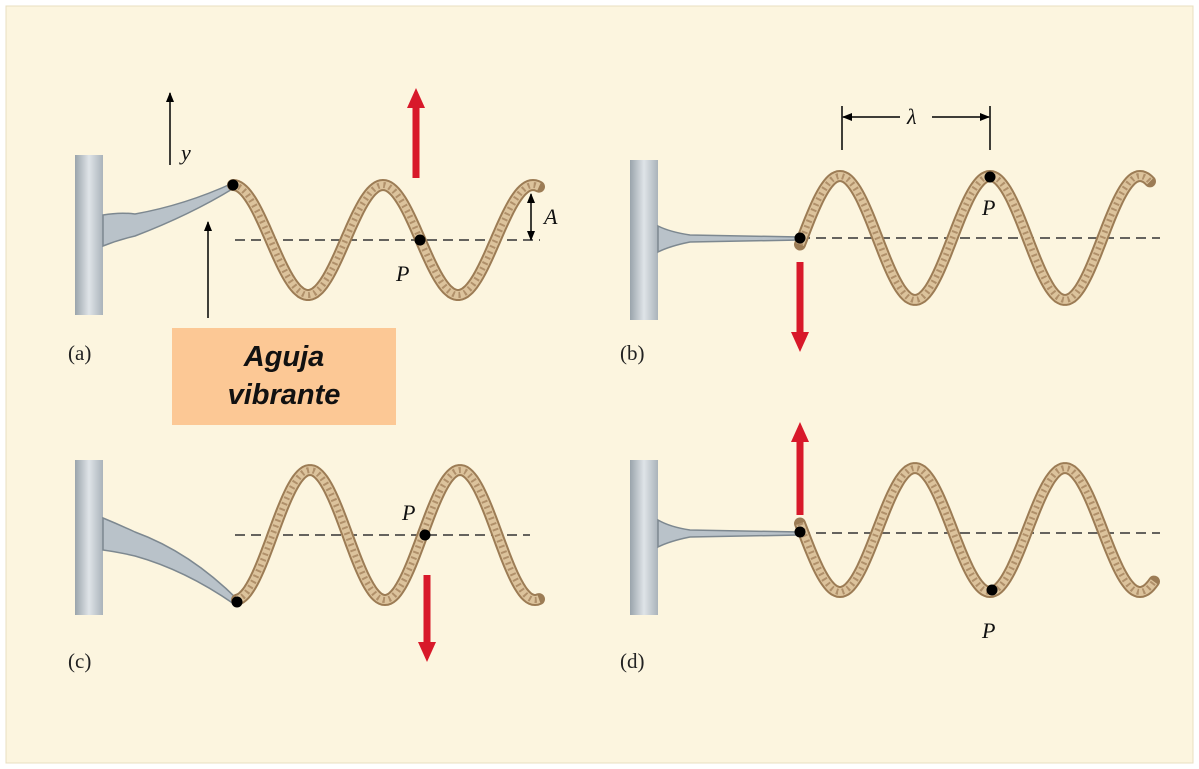 This screenshot has height=769, width=1199. I want to click on panel-label: (b), so click(632, 353).